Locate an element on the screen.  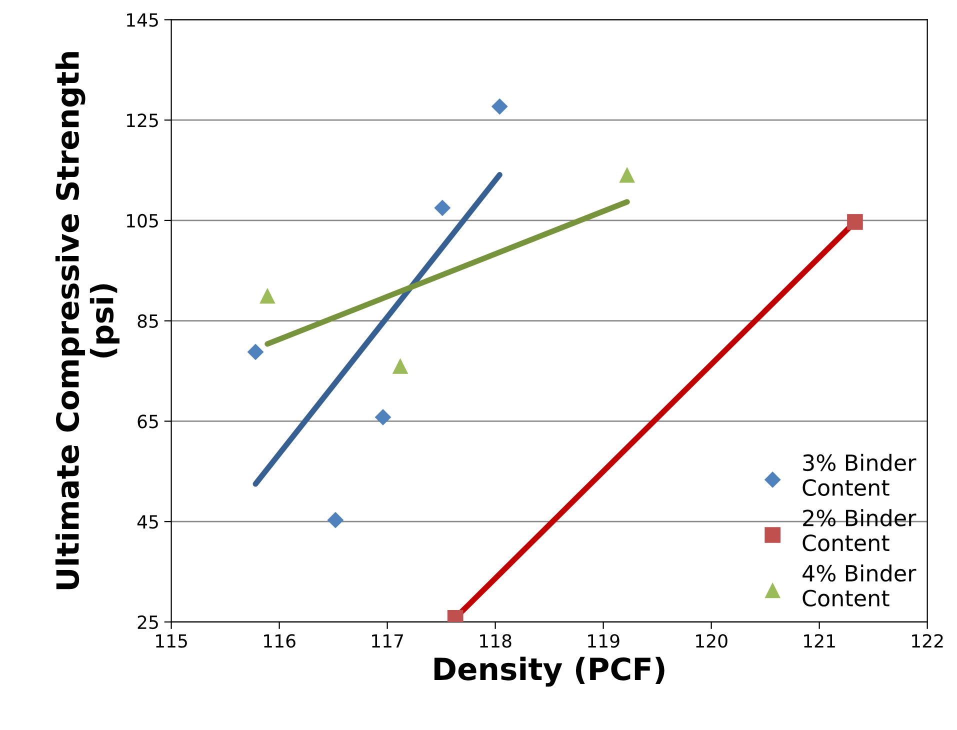
x-tick-label: 117 is located at coordinates (387, 641).